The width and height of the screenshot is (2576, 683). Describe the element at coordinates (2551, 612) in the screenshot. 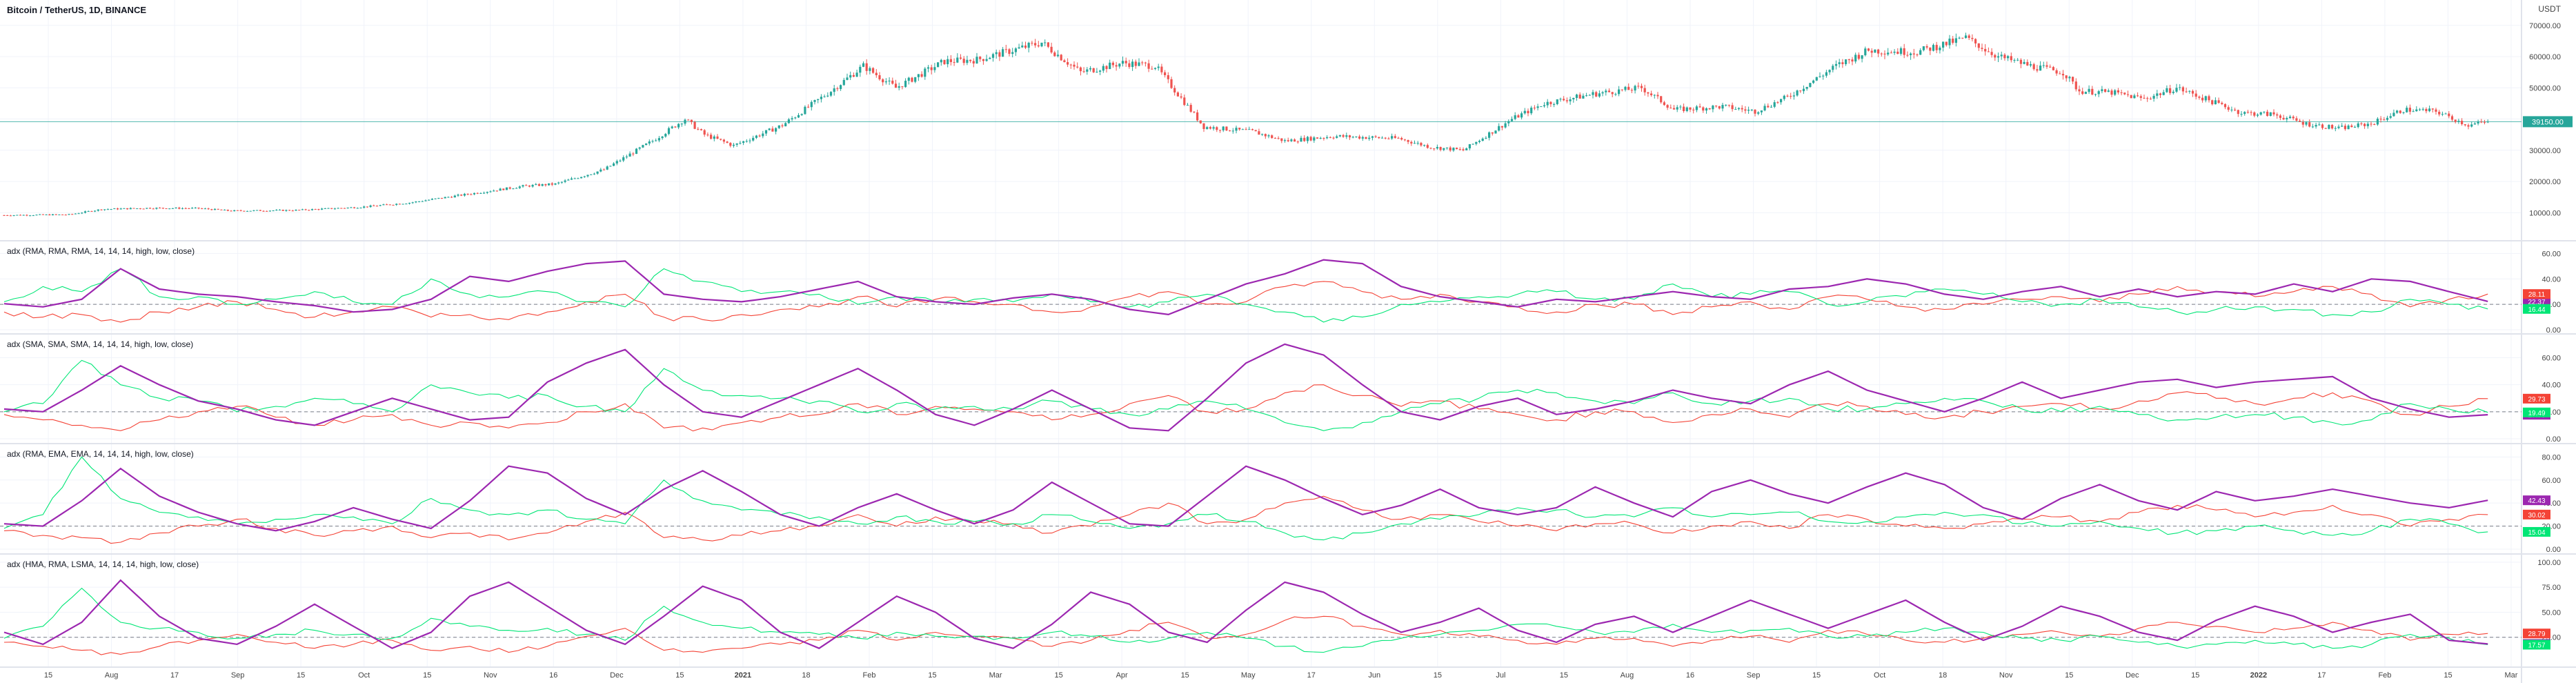

I see `indicator-tick-label: 50.00` at that location.